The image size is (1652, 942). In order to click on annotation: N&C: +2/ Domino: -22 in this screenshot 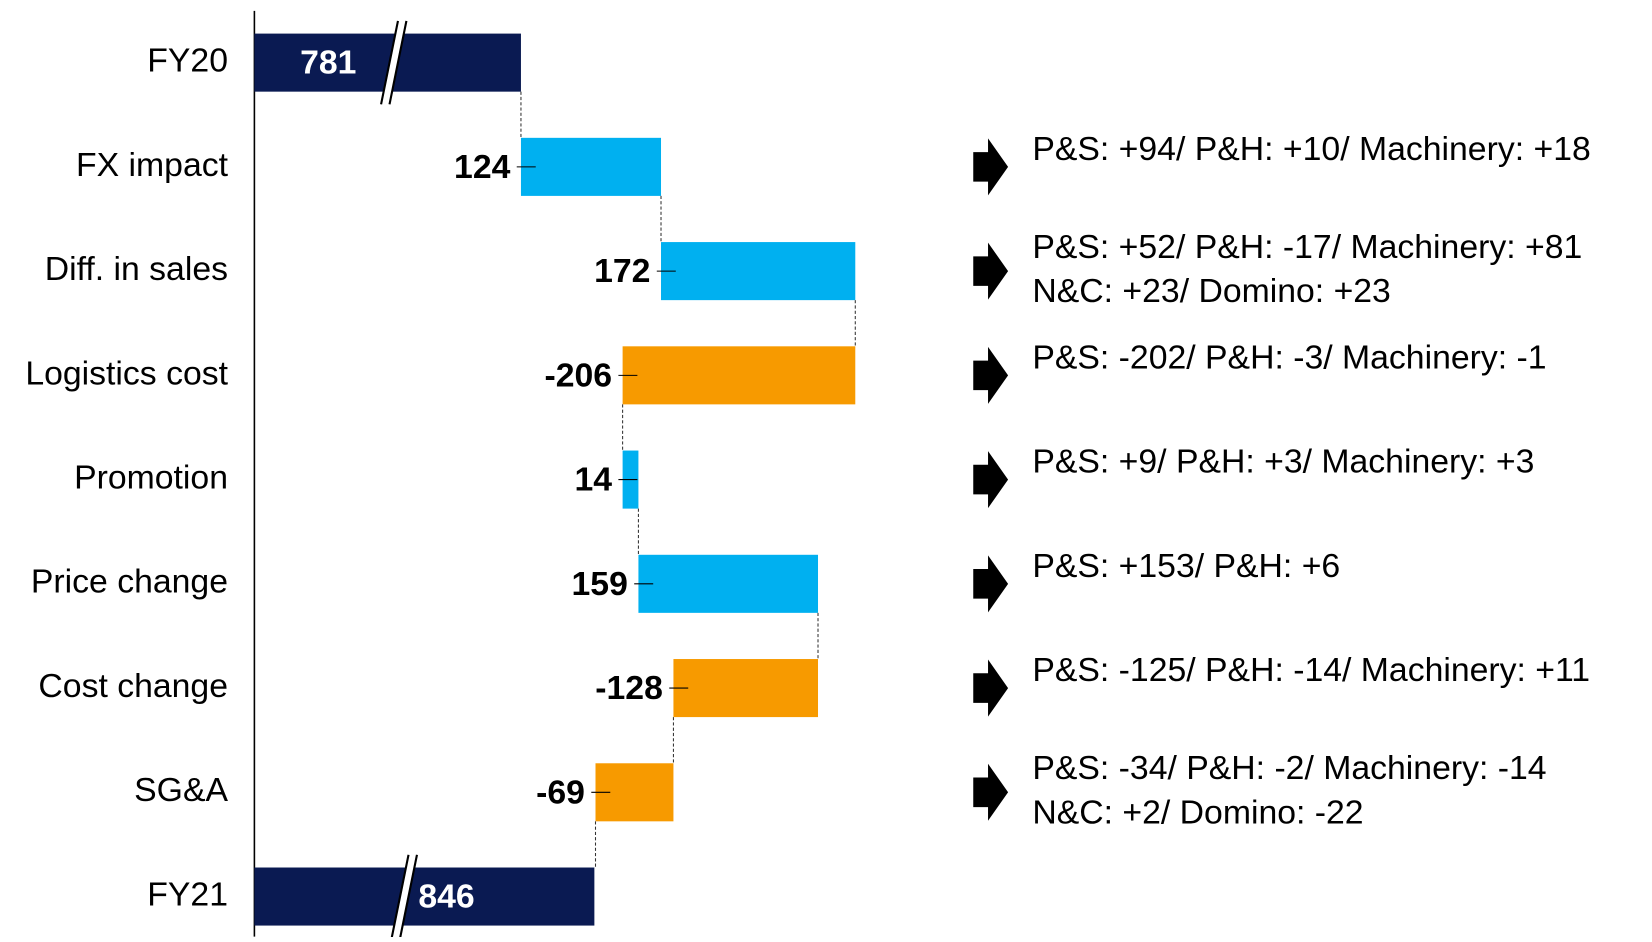, I will do `click(1197, 812)`.